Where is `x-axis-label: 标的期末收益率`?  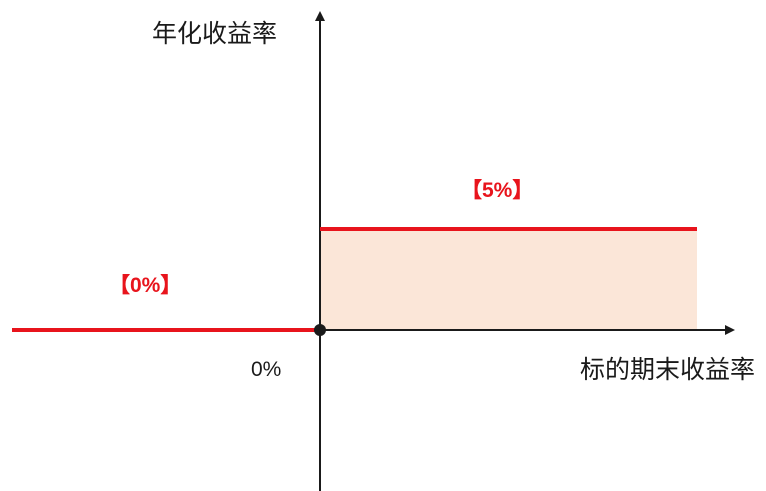 x-axis-label: 标的期末收益率 is located at coordinates (667, 369).